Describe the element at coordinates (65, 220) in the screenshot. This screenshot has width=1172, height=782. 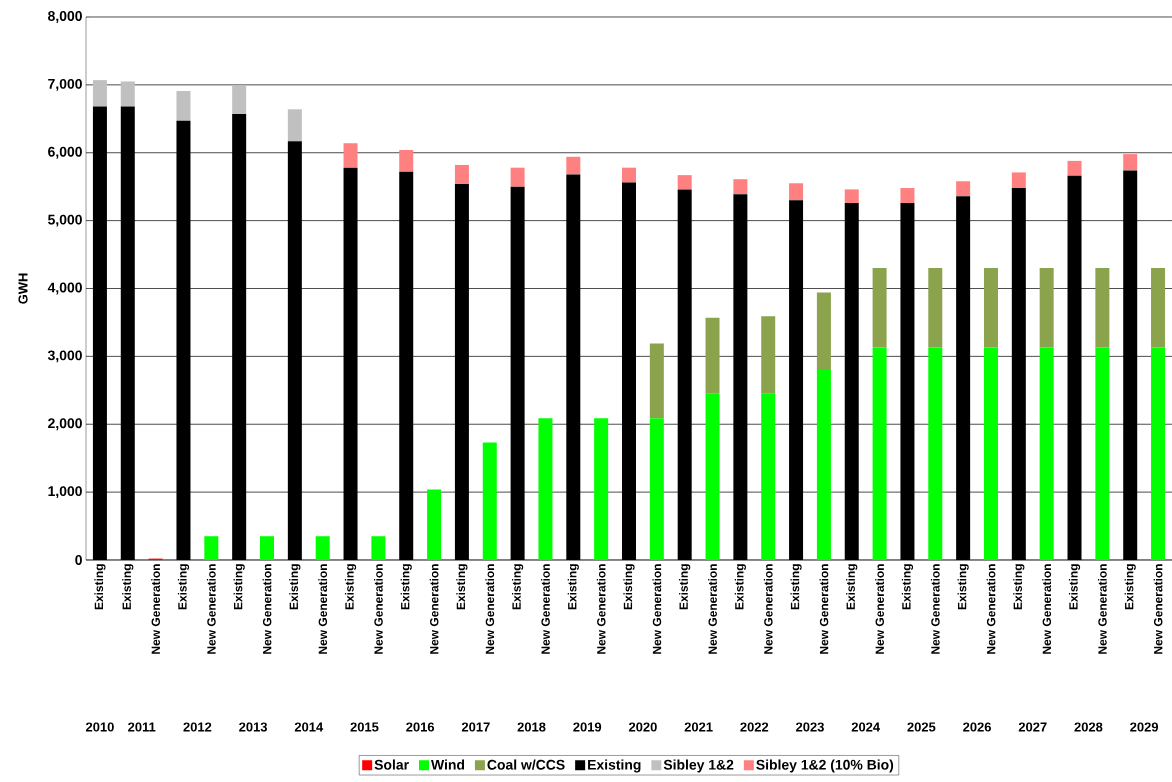
I see `y-tick-label: 5,000` at that location.